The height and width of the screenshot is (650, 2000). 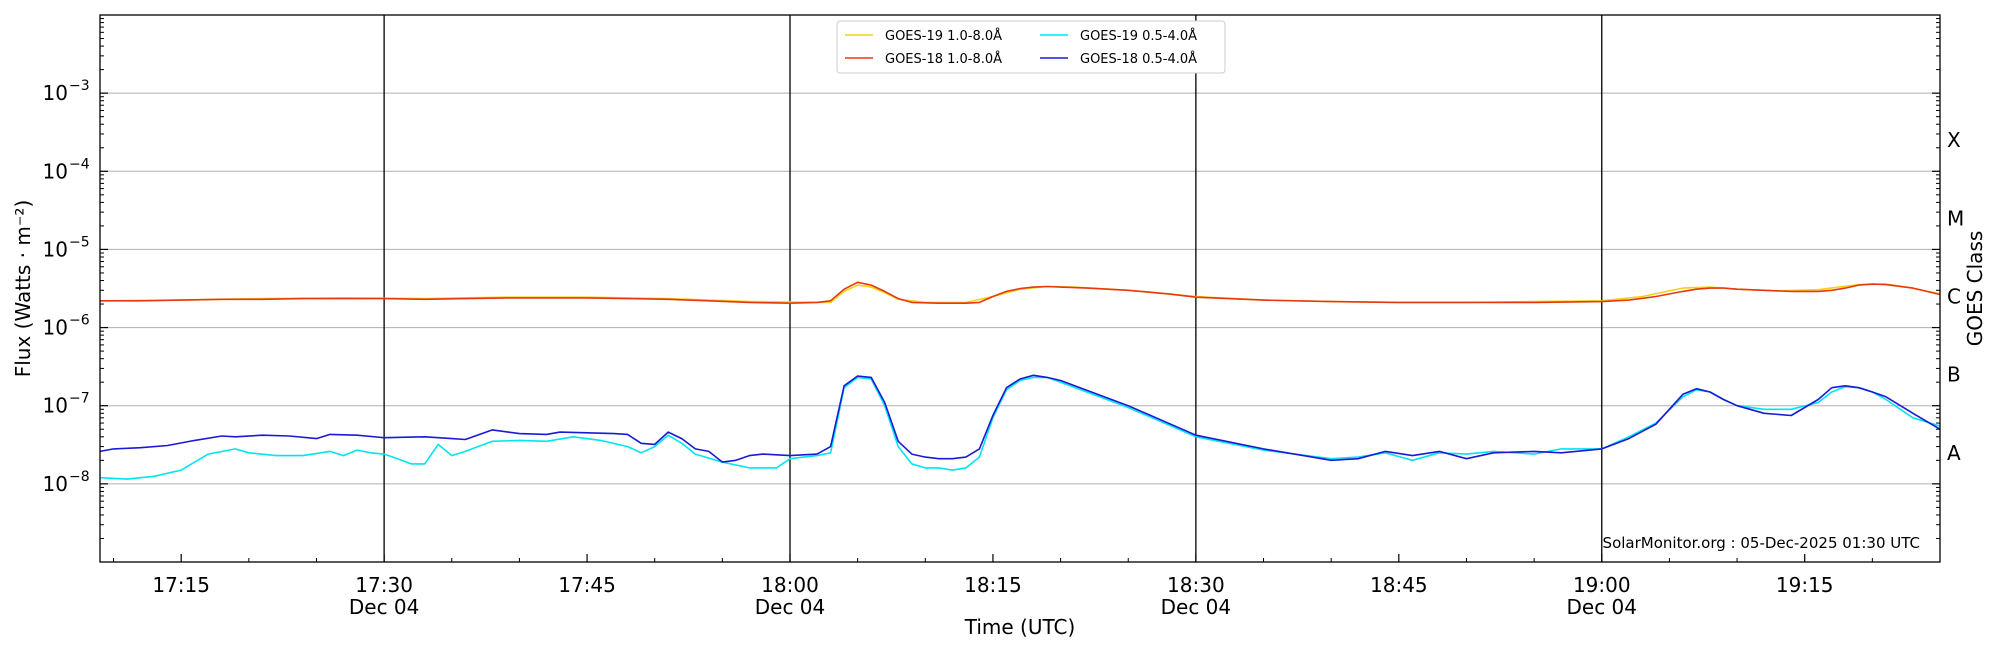 What do you see at coordinates (79, 86) in the screenshot?
I see `y-tick-exponent: −3` at bounding box center [79, 86].